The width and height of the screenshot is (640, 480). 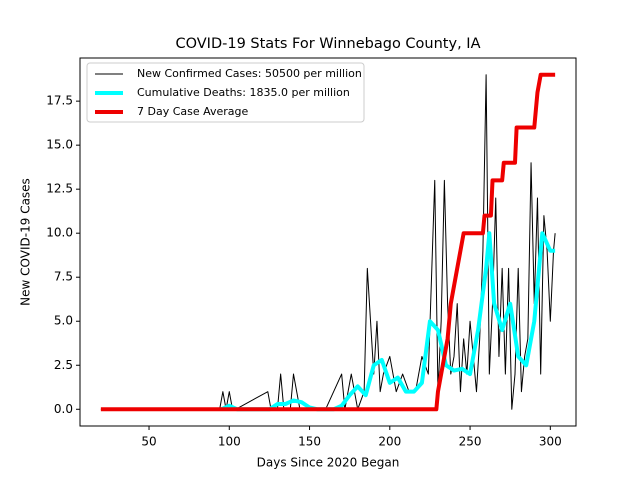 I want to click on x-tick-label: 300, so click(x=550, y=442).